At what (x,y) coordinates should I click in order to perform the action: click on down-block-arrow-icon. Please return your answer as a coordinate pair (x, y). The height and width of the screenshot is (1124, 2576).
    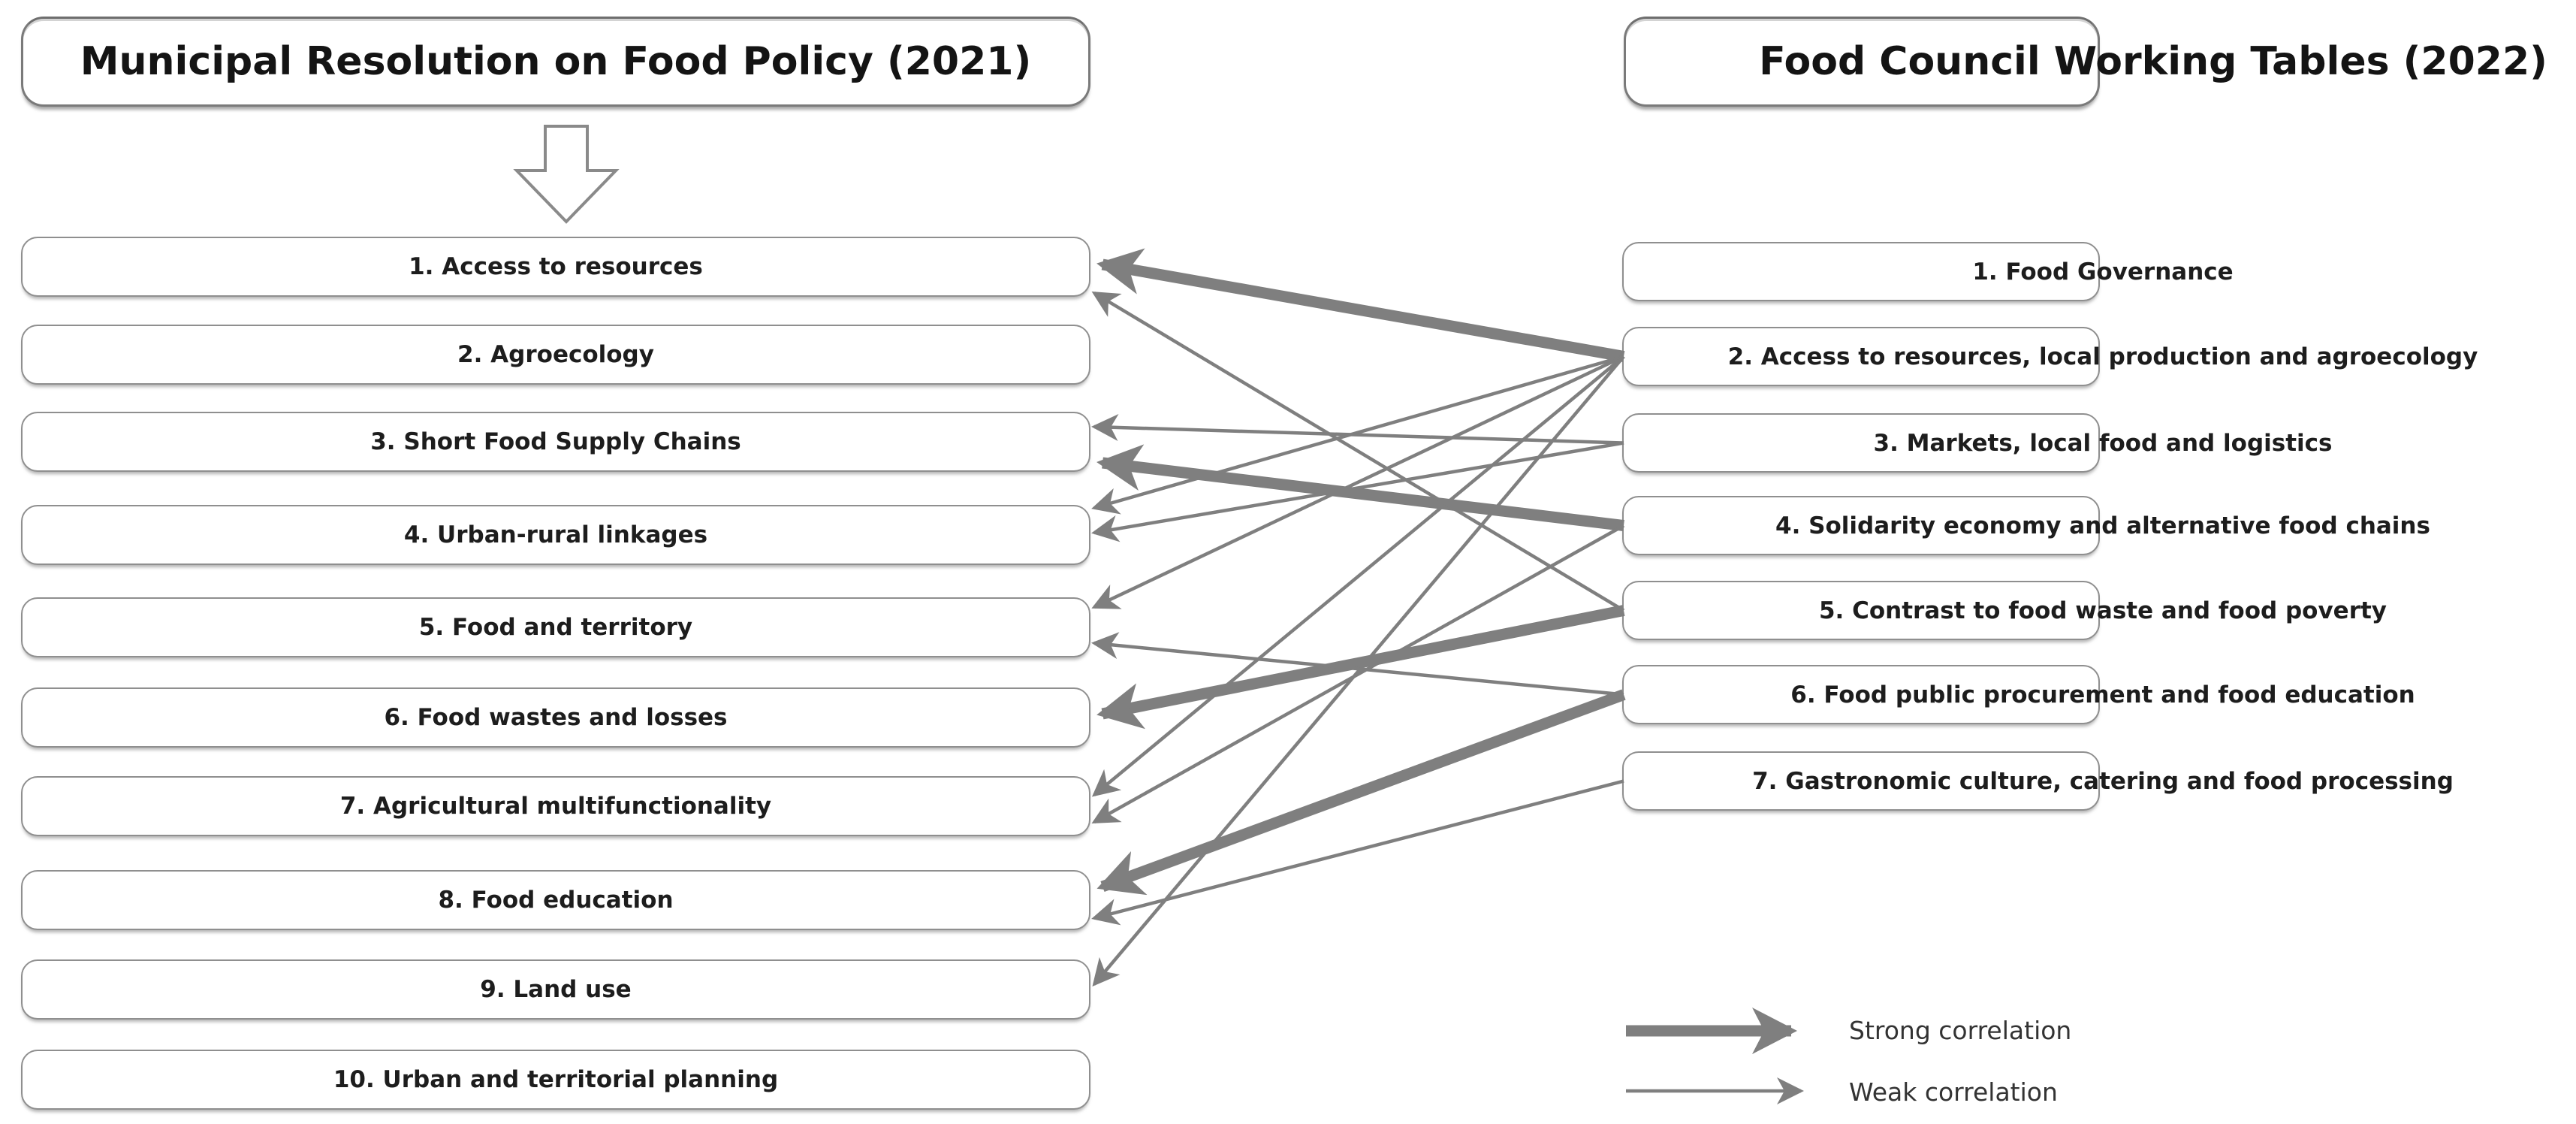
    Looking at the image, I should click on (567, 174).